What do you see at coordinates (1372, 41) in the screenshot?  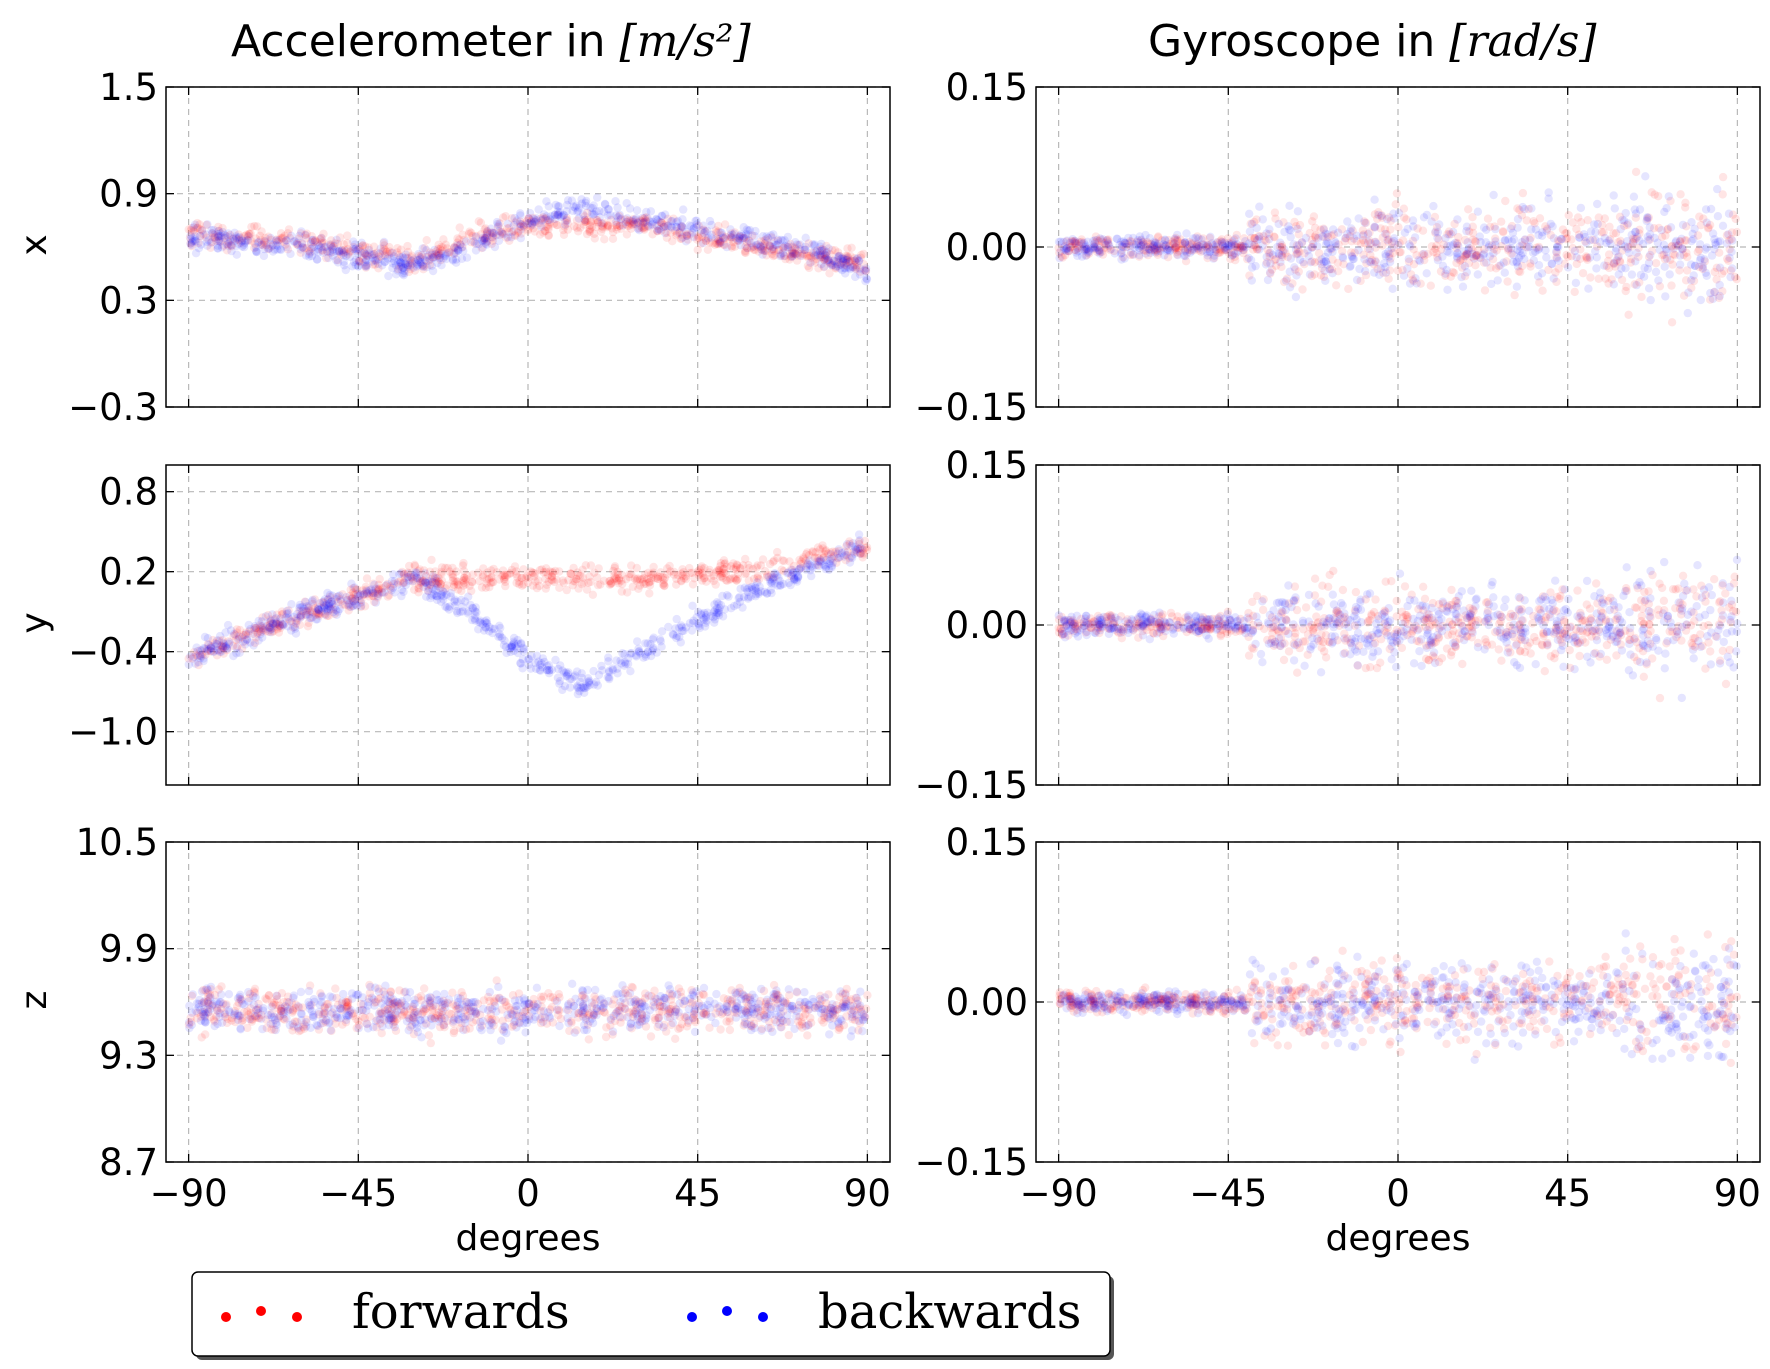 I see `title-gyroscope: Gyroscope in [rad/s]` at bounding box center [1372, 41].